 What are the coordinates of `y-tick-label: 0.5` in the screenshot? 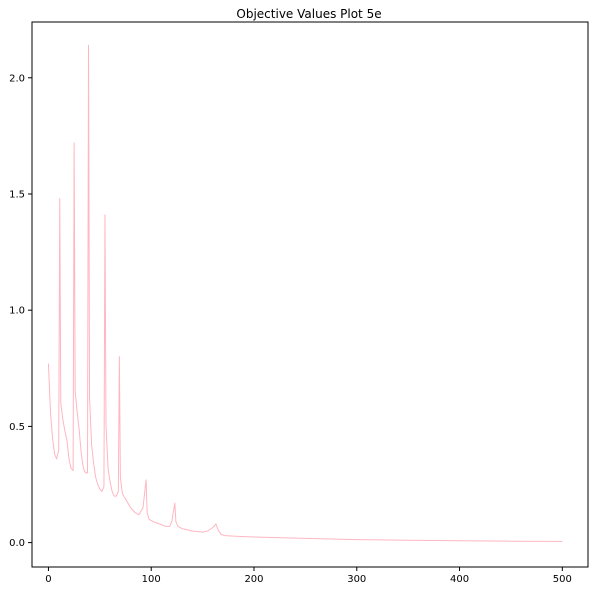 It's located at (17, 427).